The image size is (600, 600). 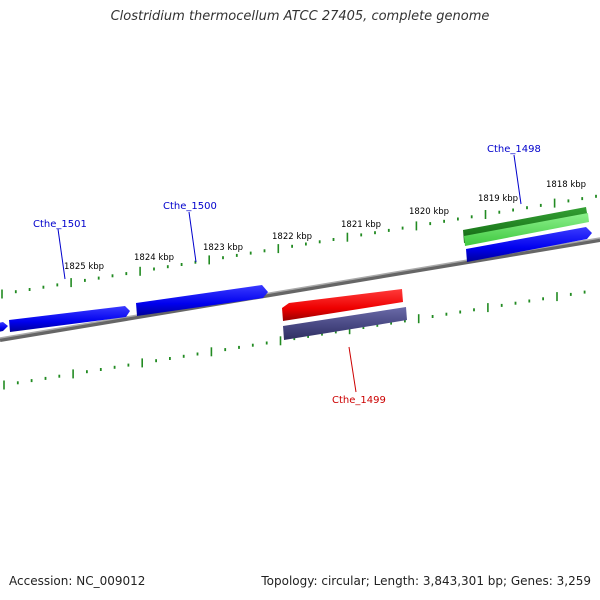 What do you see at coordinates (154, 258) in the screenshot?
I see `tick-label-1824: 1824 kbp` at bounding box center [154, 258].